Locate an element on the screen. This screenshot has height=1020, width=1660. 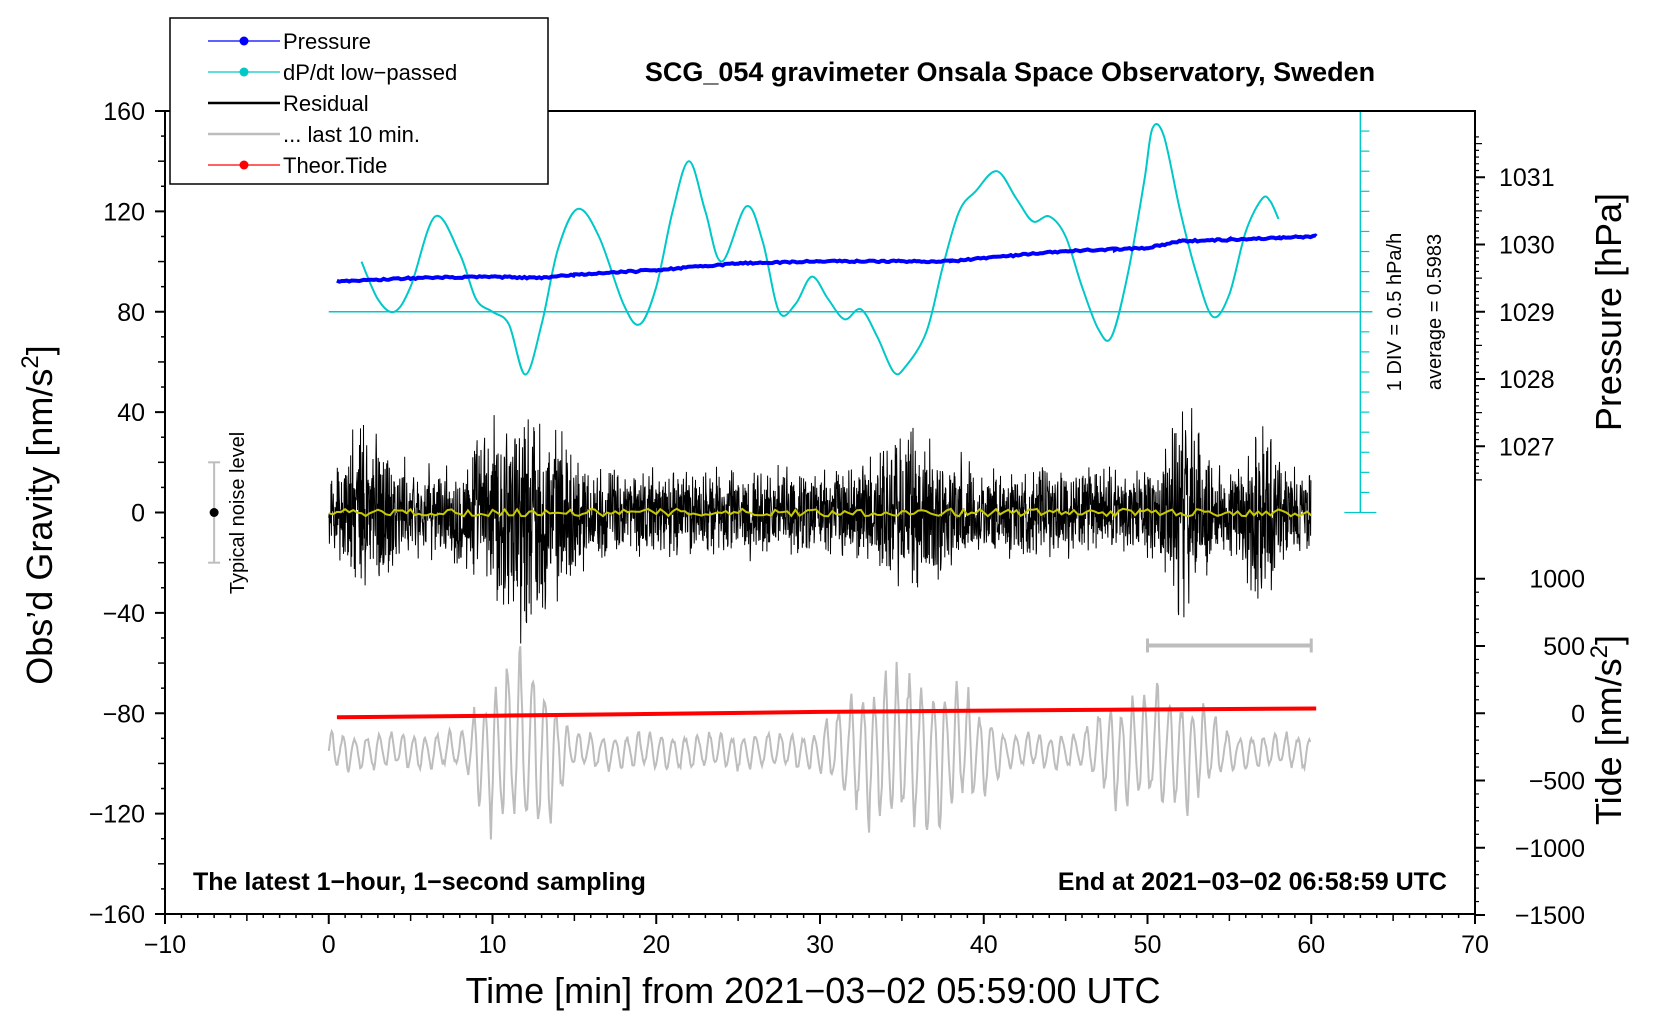
tide-axis-label: Tide [nm/s2] is located at coordinates (1607, 730).